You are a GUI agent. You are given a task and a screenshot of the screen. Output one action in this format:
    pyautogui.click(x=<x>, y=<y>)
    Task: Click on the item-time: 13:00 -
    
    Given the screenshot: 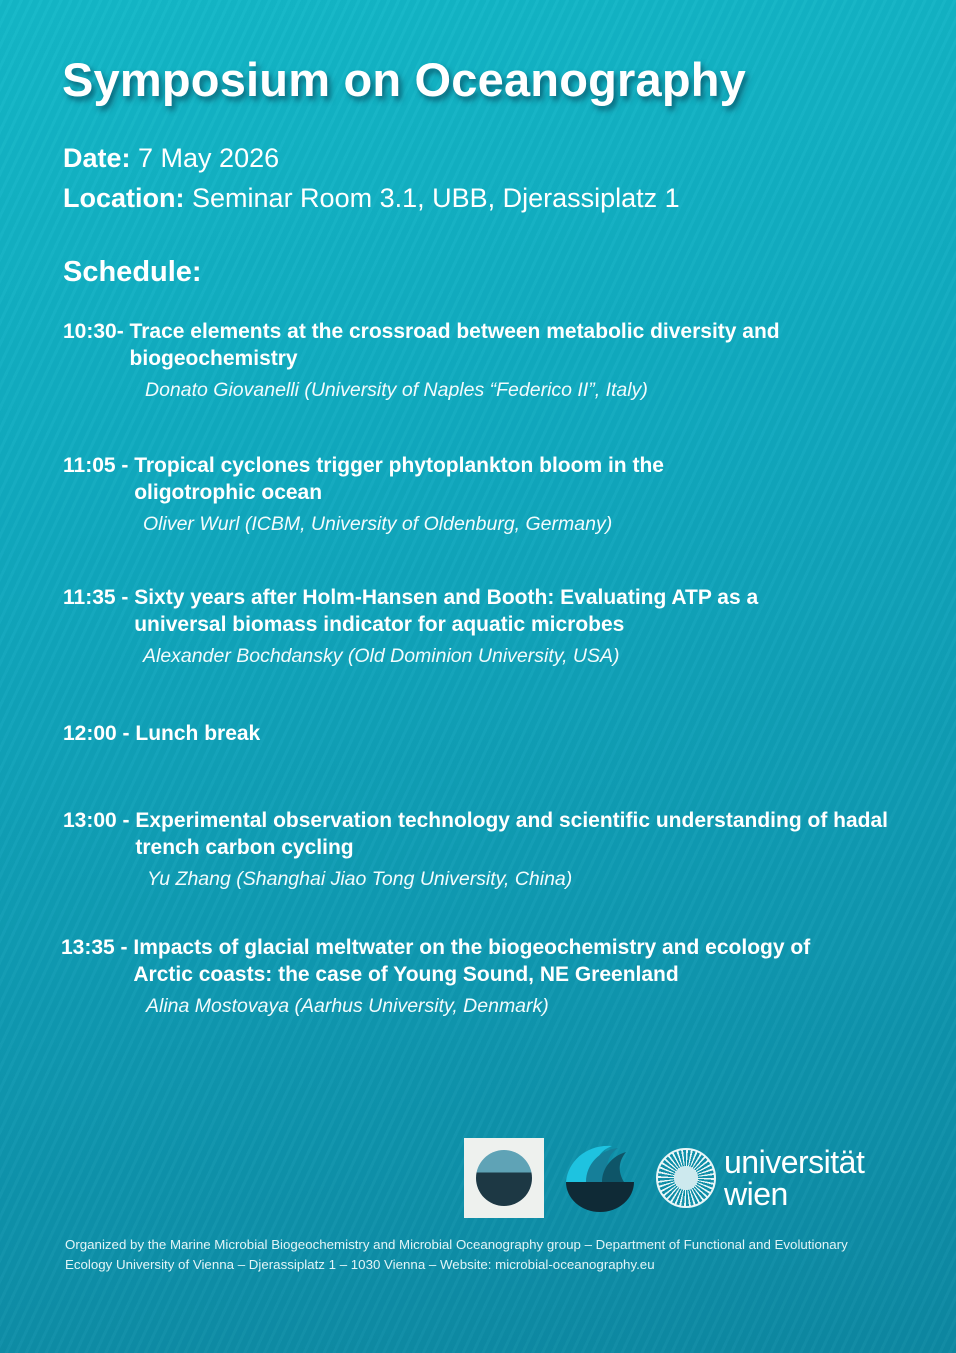 What is the action you would take?
    pyautogui.click(x=99, y=820)
    